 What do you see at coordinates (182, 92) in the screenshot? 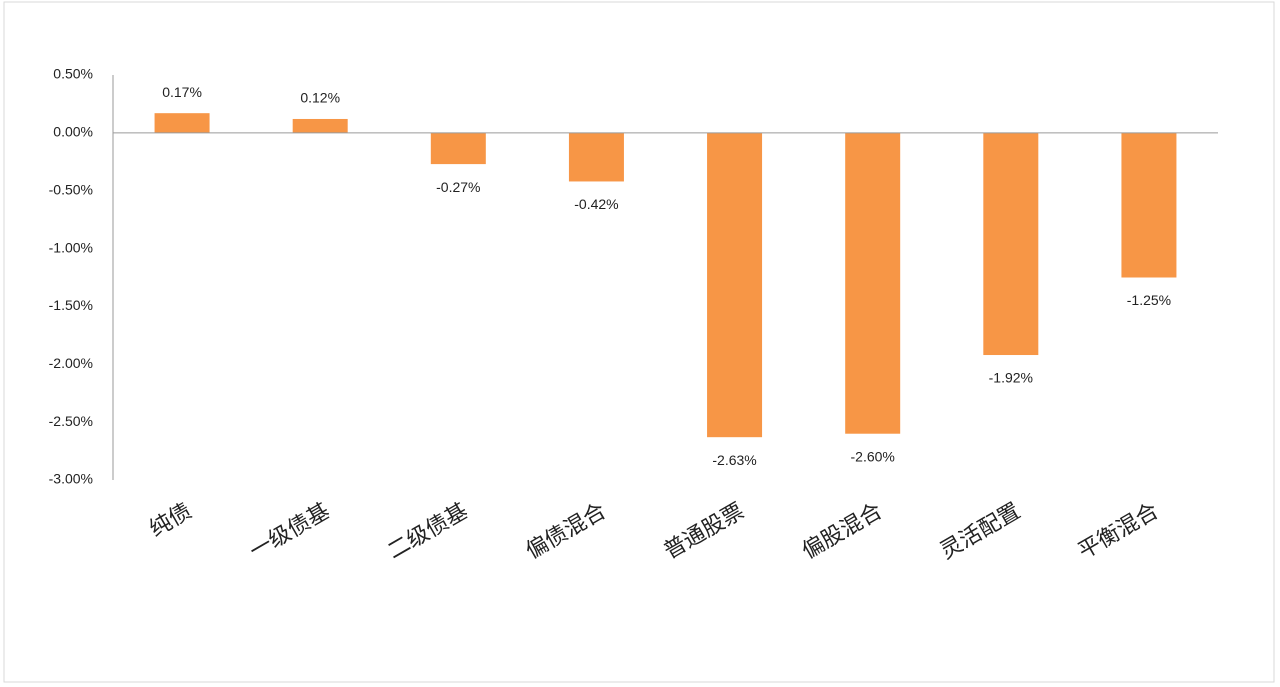
I see `value-label: 0.17%` at bounding box center [182, 92].